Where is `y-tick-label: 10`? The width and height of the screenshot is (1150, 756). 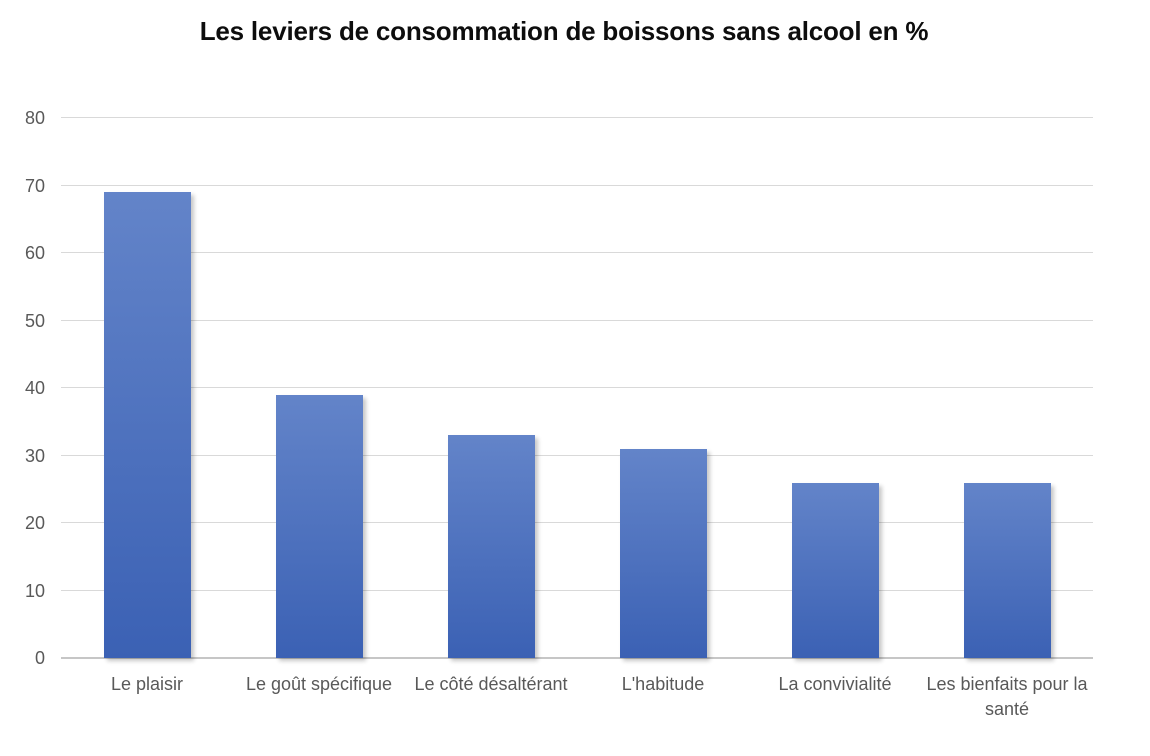
y-tick-label: 10 is located at coordinates (34, 590).